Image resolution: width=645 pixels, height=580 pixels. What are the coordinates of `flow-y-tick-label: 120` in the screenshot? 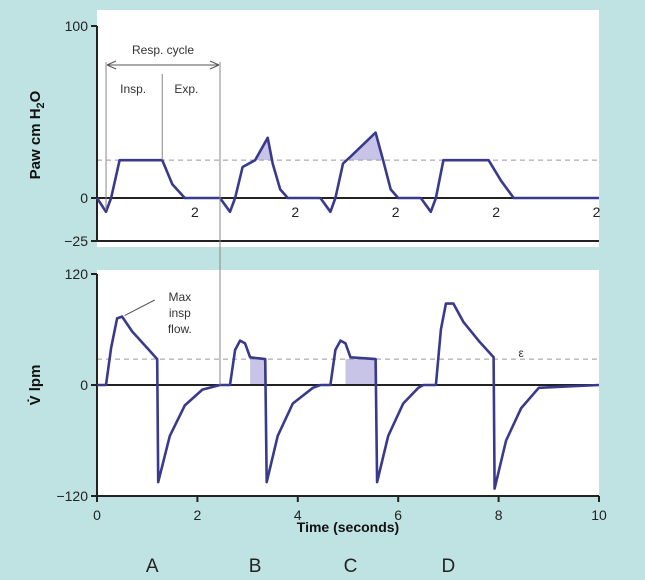 It's located at (77, 274).